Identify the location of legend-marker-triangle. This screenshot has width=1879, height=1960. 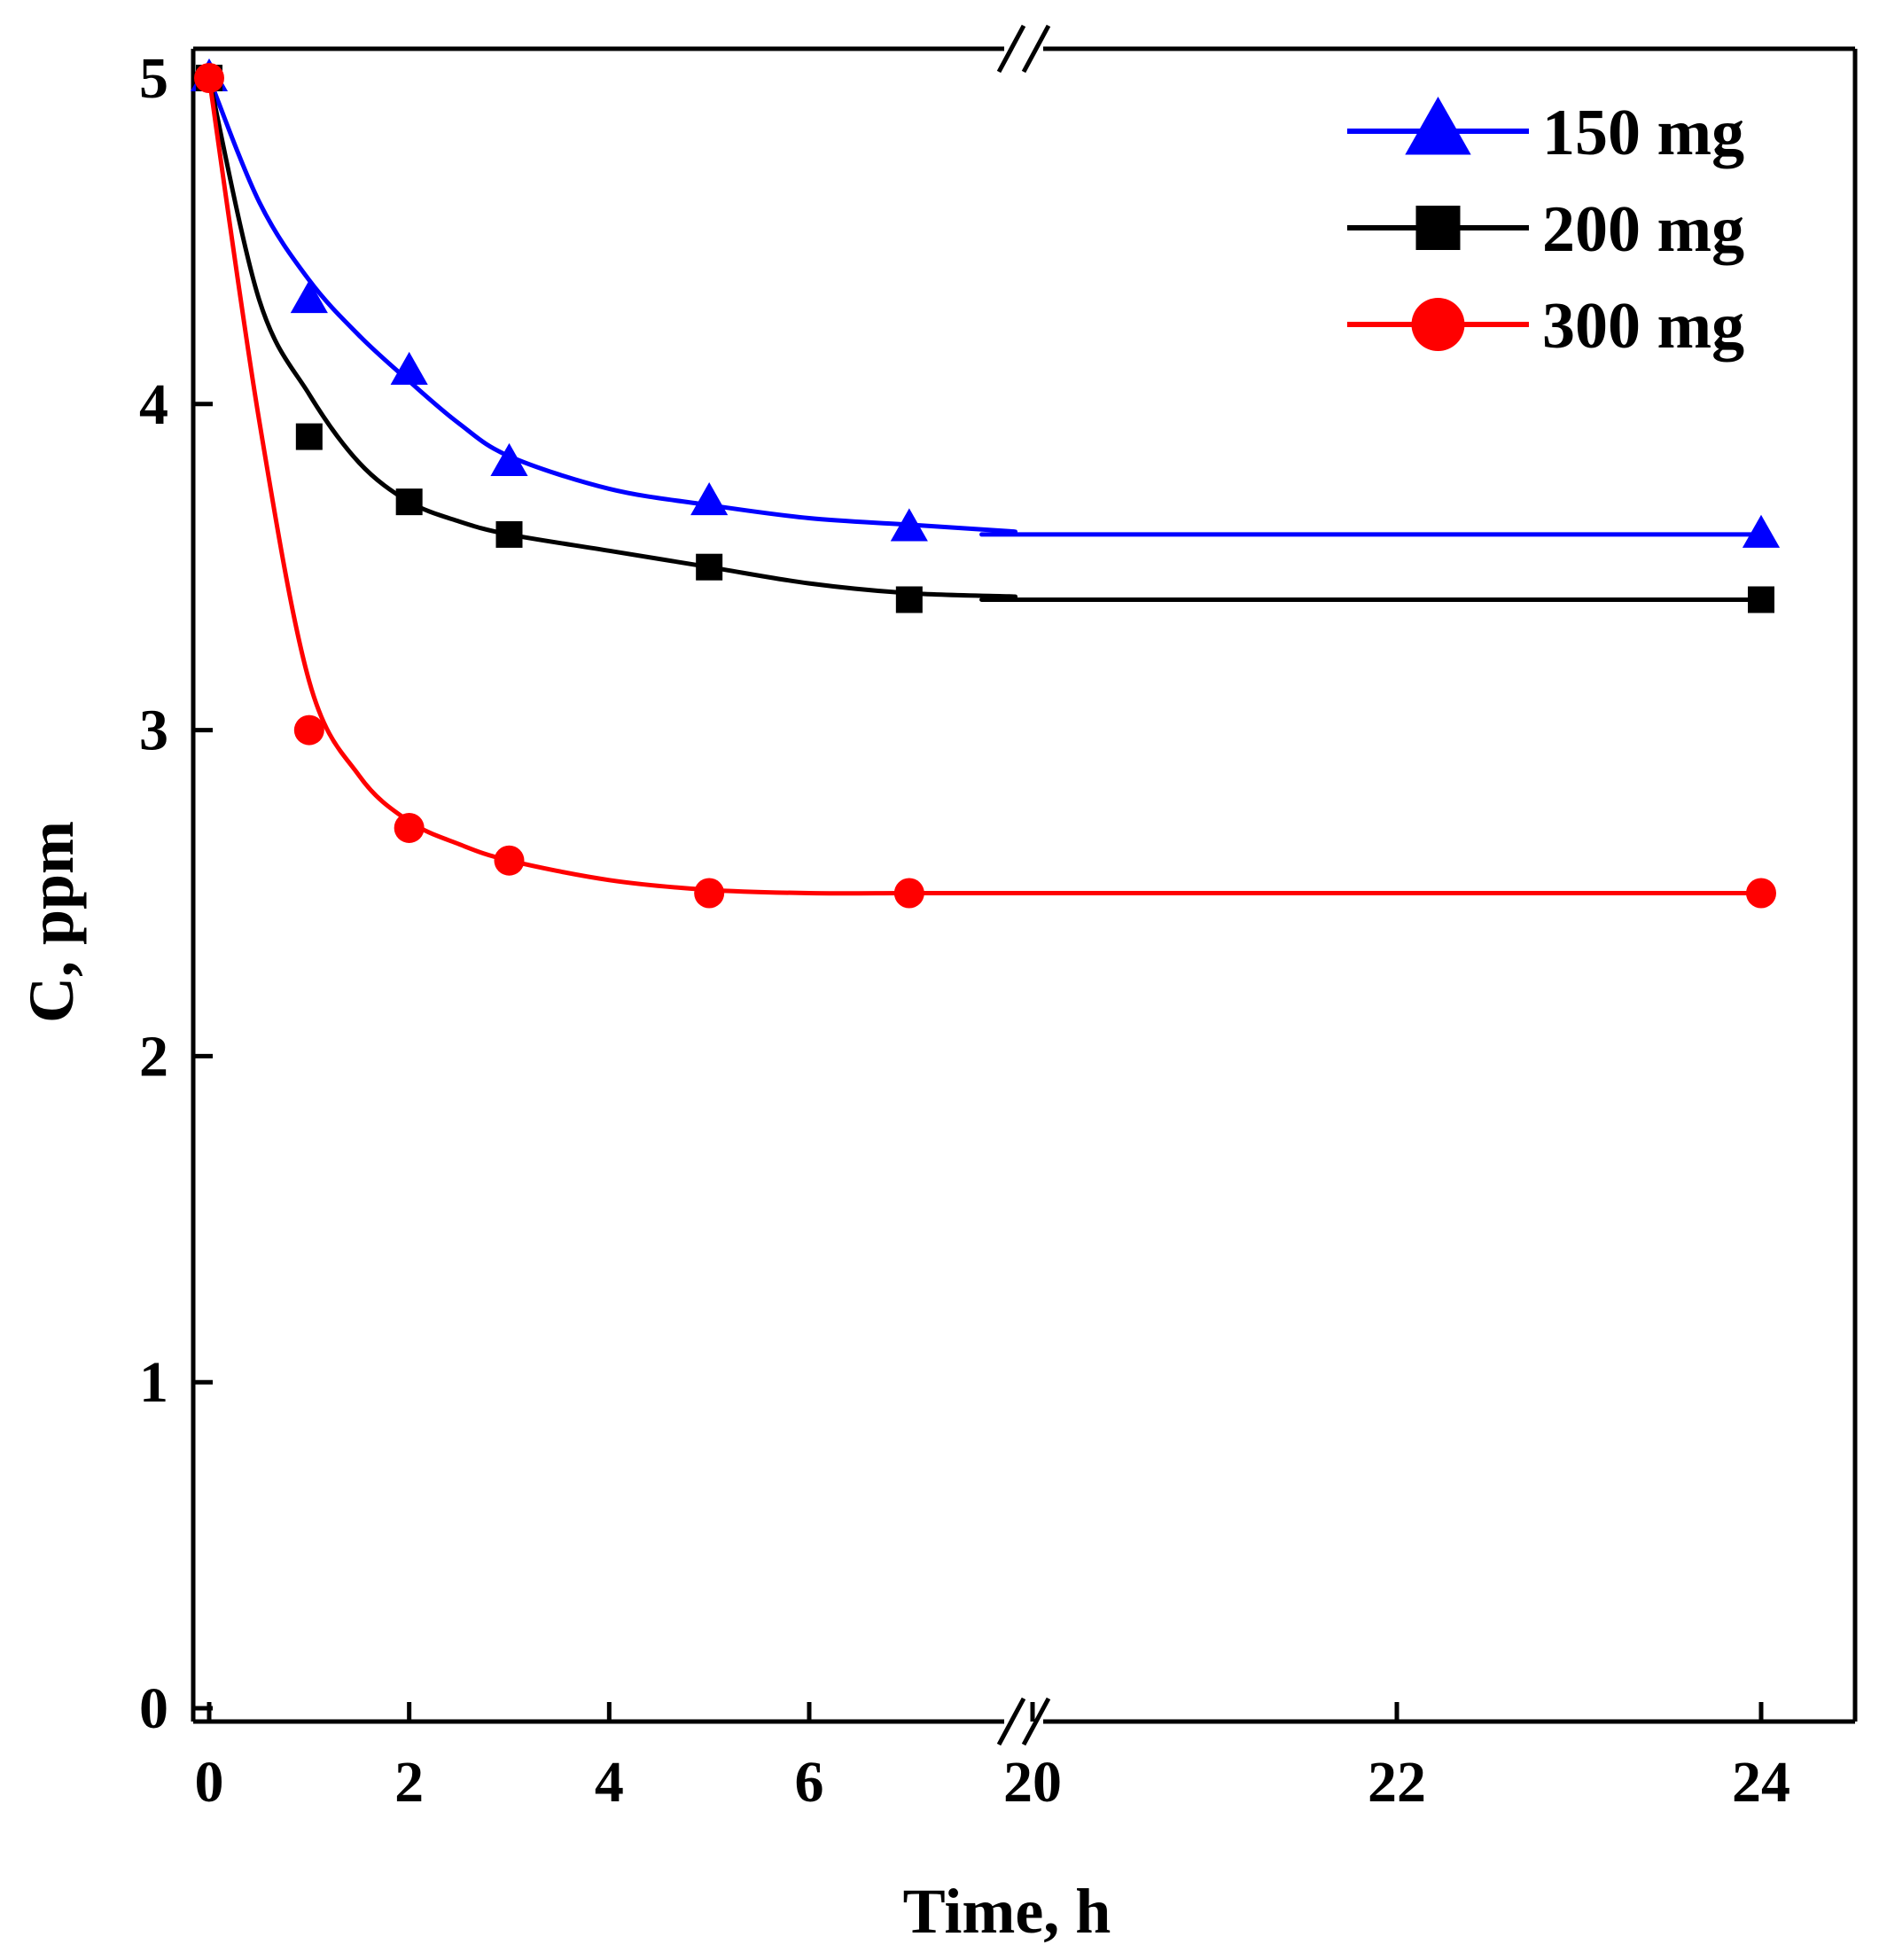
(1438, 125).